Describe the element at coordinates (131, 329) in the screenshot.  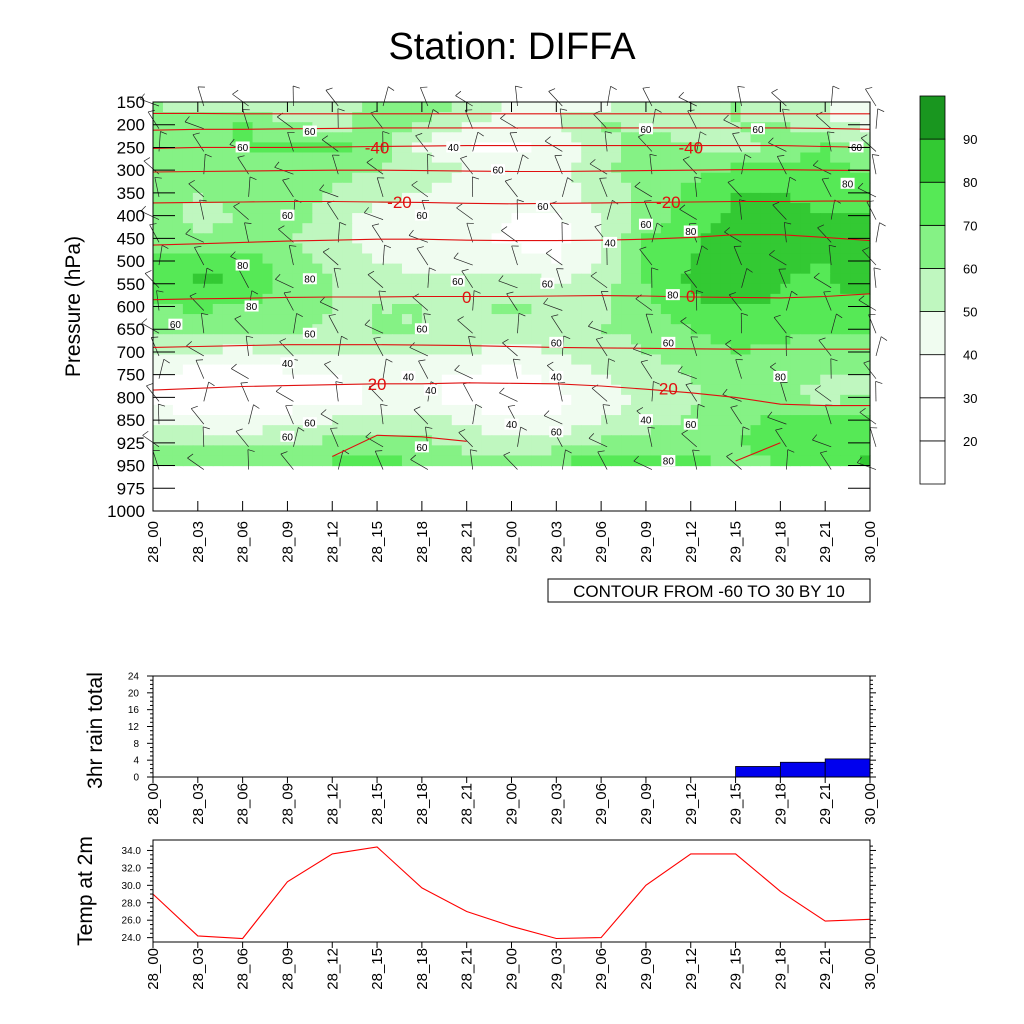
I see `y-tick-label: 650` at that location.